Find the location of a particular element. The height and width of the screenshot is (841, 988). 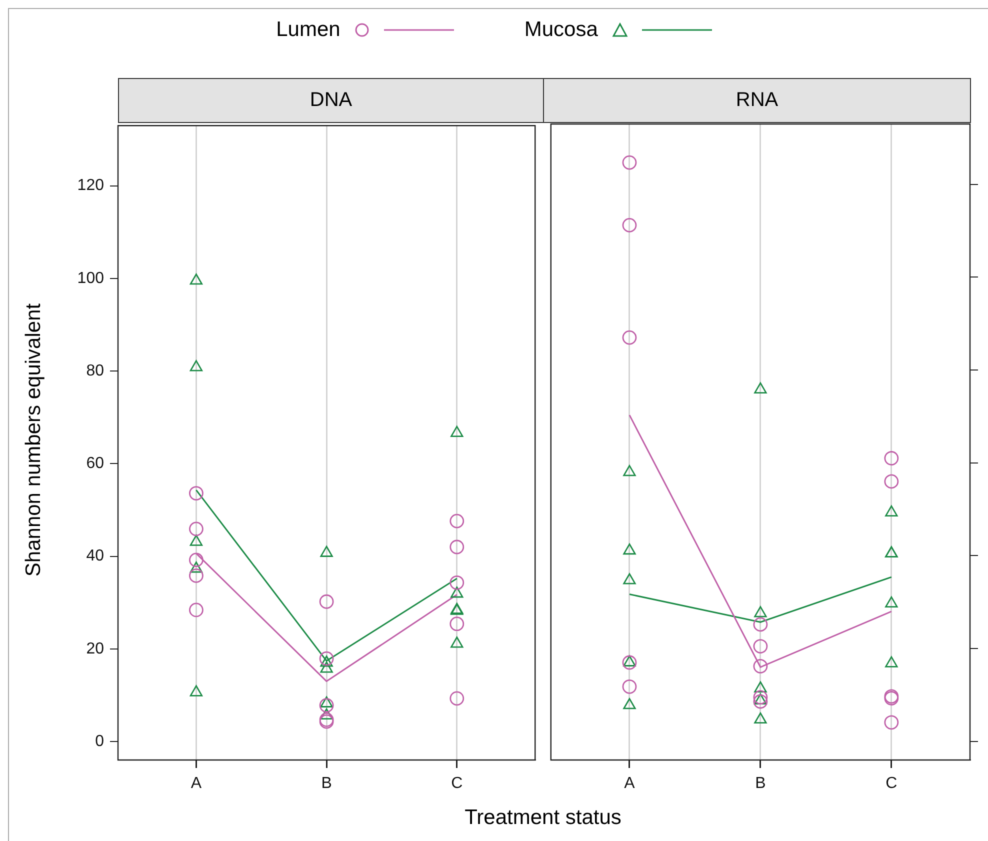

y-tick-label: 60 is located at coordinates (95, 463).